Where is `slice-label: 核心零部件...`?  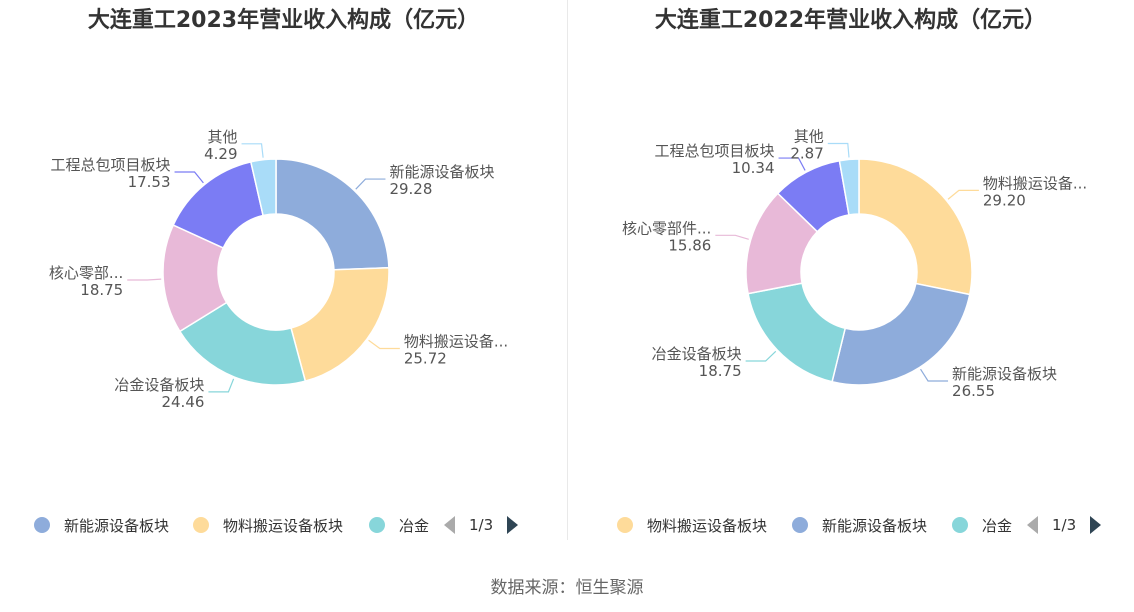 slice-label: 核心零部件... is located at coordinates (666, 228).